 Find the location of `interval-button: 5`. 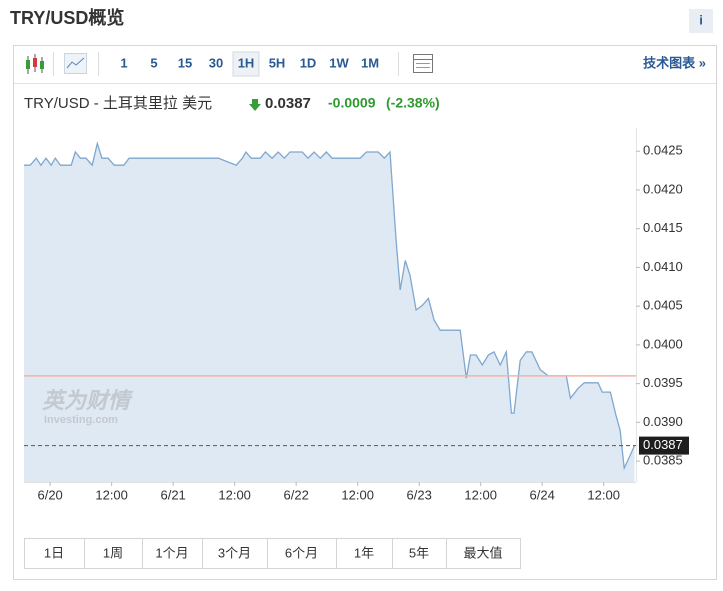

interval-button: 5 is located at coordinates (153, 62).